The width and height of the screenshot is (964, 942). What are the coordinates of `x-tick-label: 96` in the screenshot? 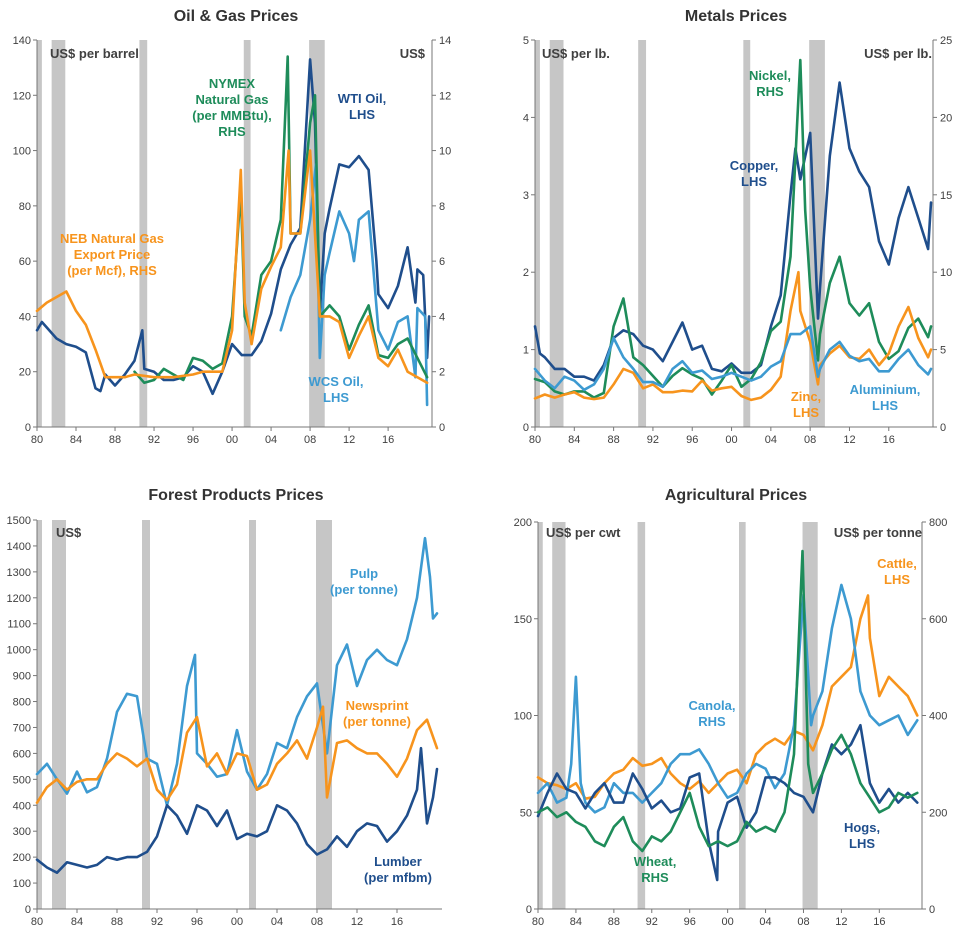 It's located at (197, 922).